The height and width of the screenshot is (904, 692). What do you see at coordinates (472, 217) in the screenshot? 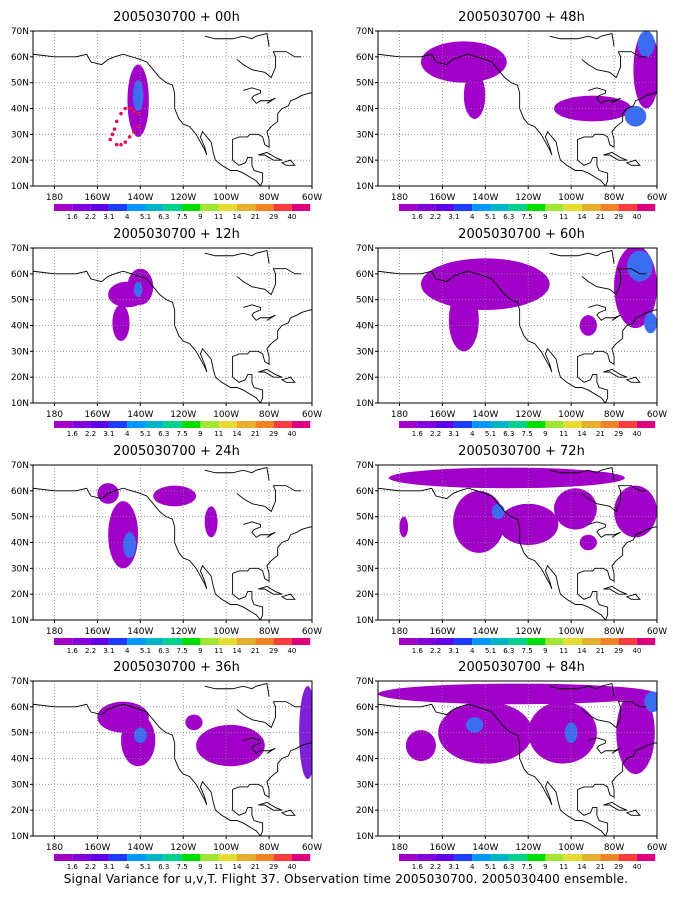
I see `colorbar-label: 4` at bounding box center [472, 217].